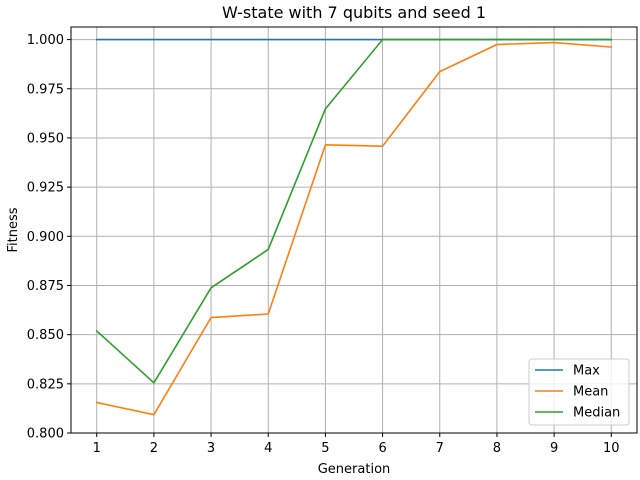 The height and width of the screenshot is (480, 640). I want to click on x-tick-label: 10, so click(611, 448).